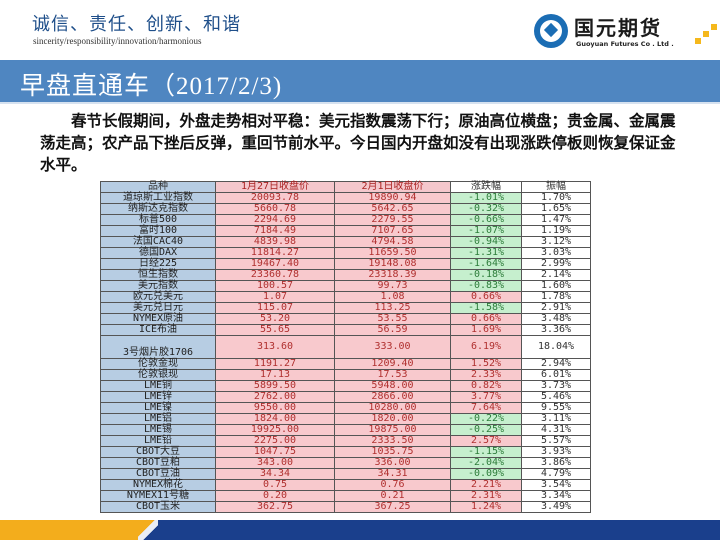 This screenshot has width=720, height=540. What do you see at coordinates (486, 452) in the screenshot?
I see `change-cell: -1.15%` at bounding box center [486, 452].